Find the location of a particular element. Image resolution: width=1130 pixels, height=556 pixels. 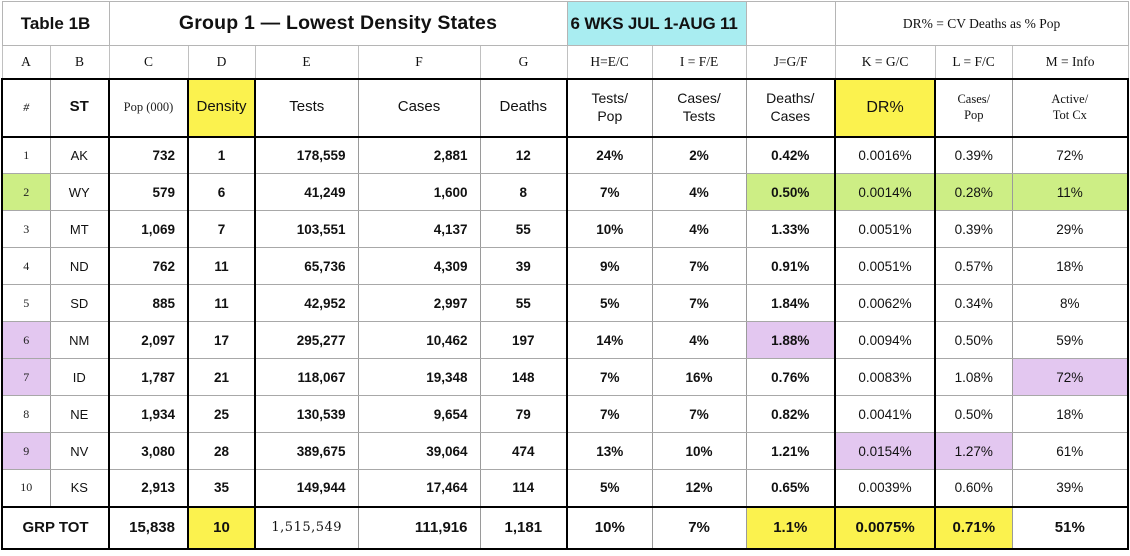

table-cell: ND is located at coordinates (79, 266).